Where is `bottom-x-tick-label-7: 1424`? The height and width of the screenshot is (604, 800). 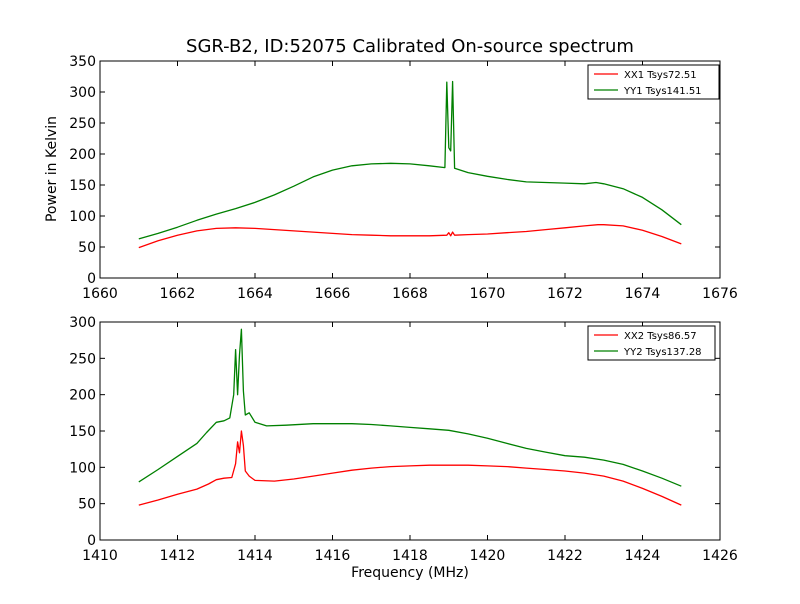
bottom-x-tick-label-7: 1424 is located at coordinates (643, 556).